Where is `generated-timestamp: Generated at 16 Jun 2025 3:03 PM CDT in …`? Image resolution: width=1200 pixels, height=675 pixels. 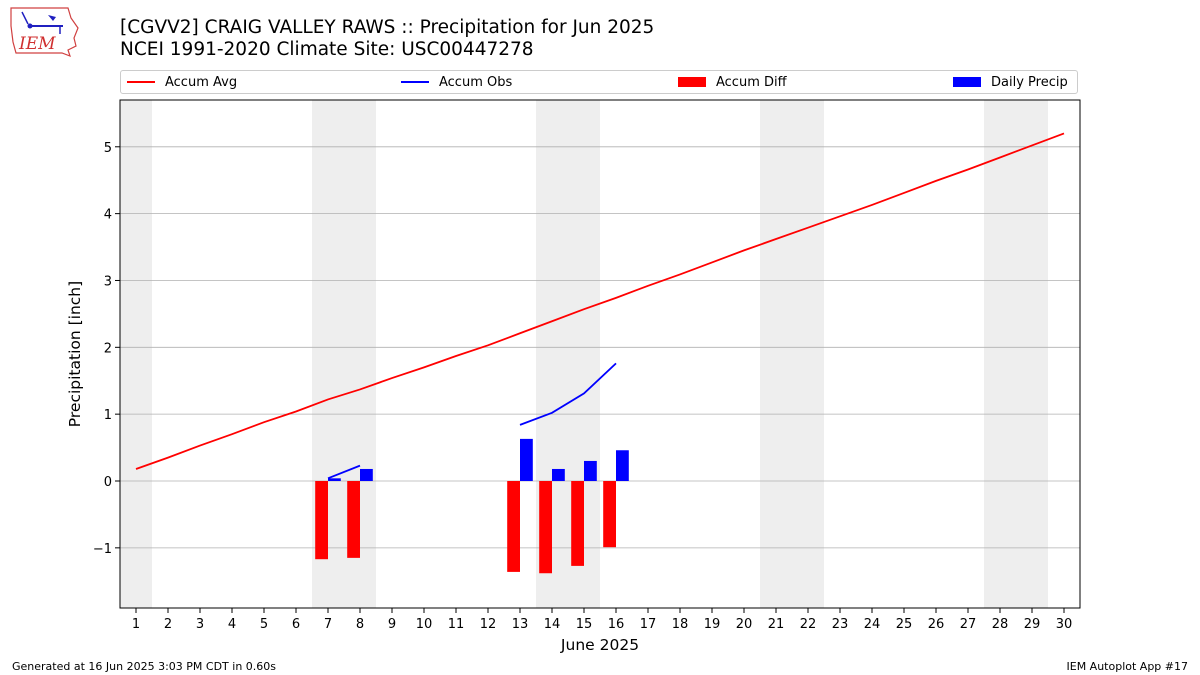 generated-timestamp: Generated at 16 Jun 2025 3:03 PM CDT in … is located at coordinates (144, 666).